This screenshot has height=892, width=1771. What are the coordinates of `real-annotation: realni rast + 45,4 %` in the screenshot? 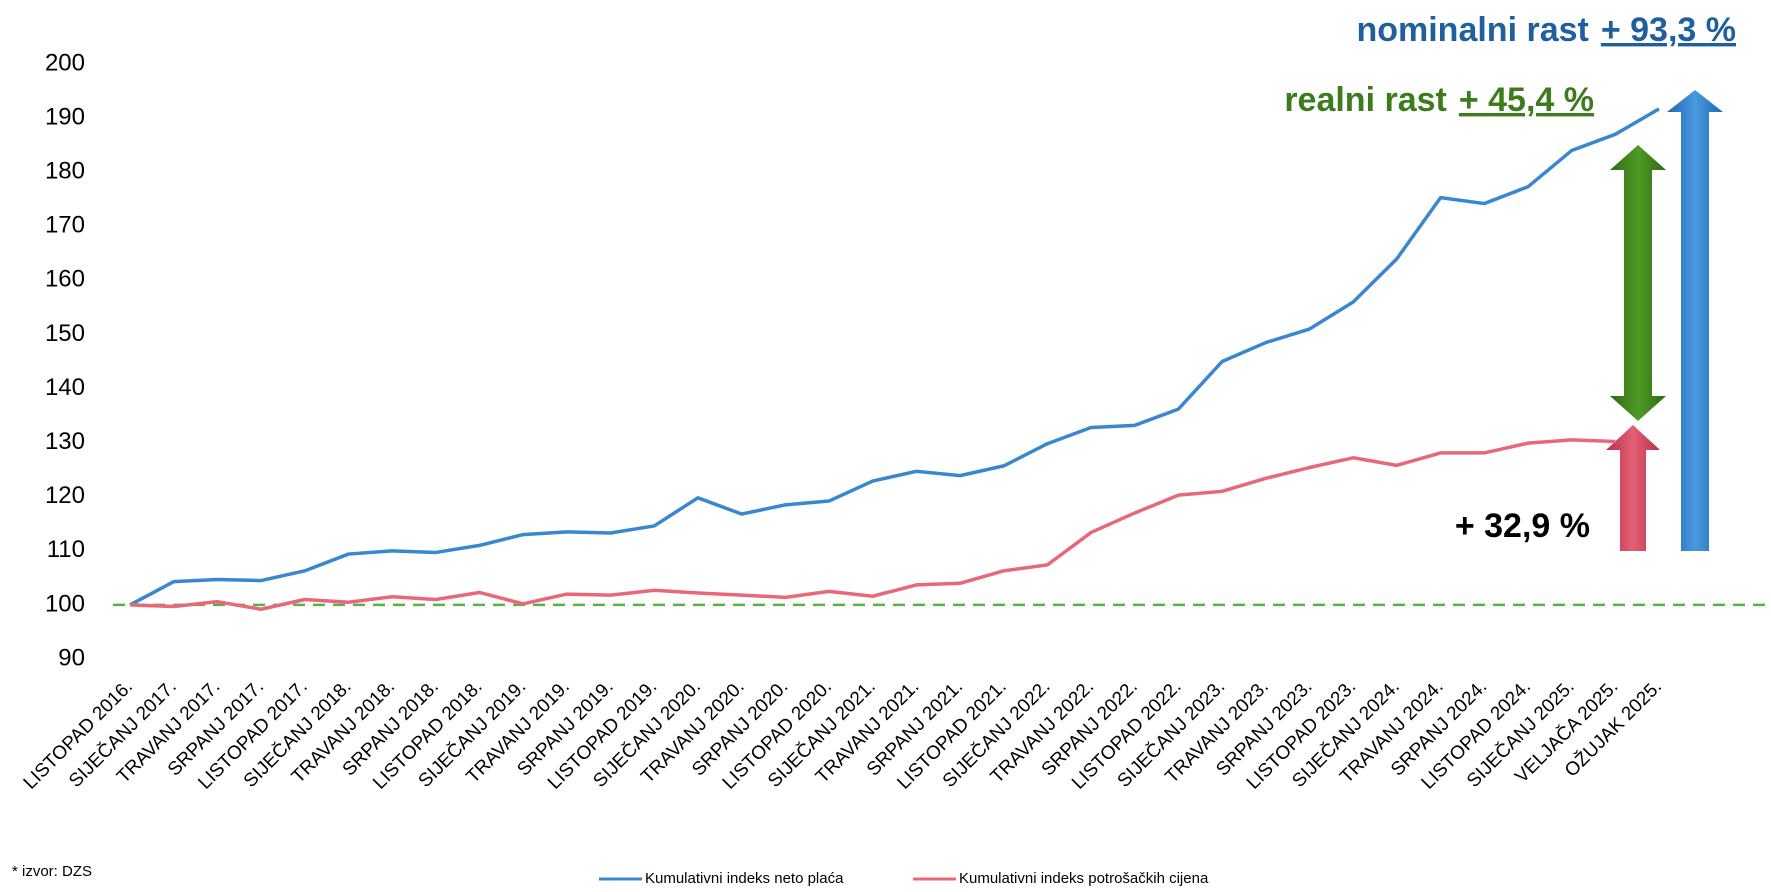 It's located at (1439, 100).